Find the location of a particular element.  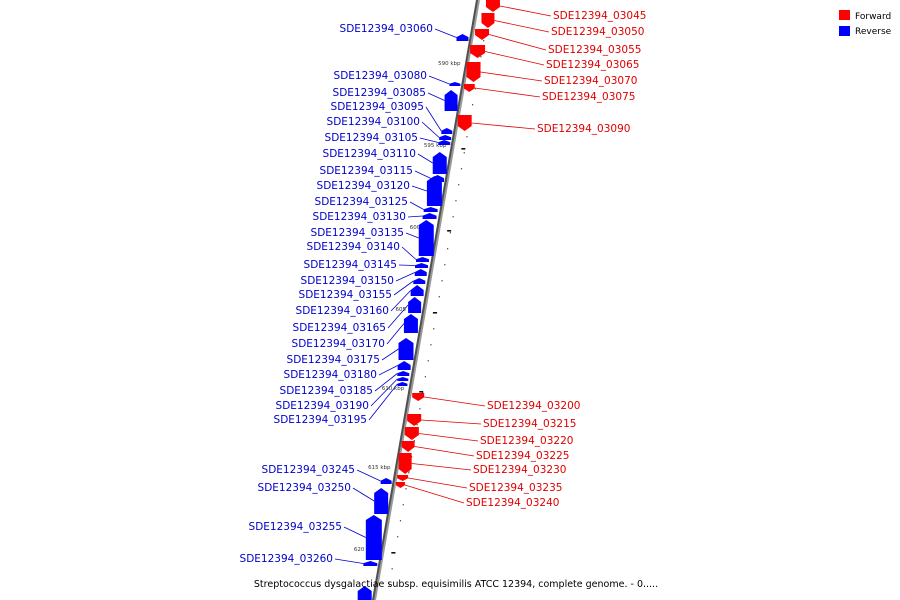

gene-label: SDE12394_03120 is located at coordinates (363, 186).